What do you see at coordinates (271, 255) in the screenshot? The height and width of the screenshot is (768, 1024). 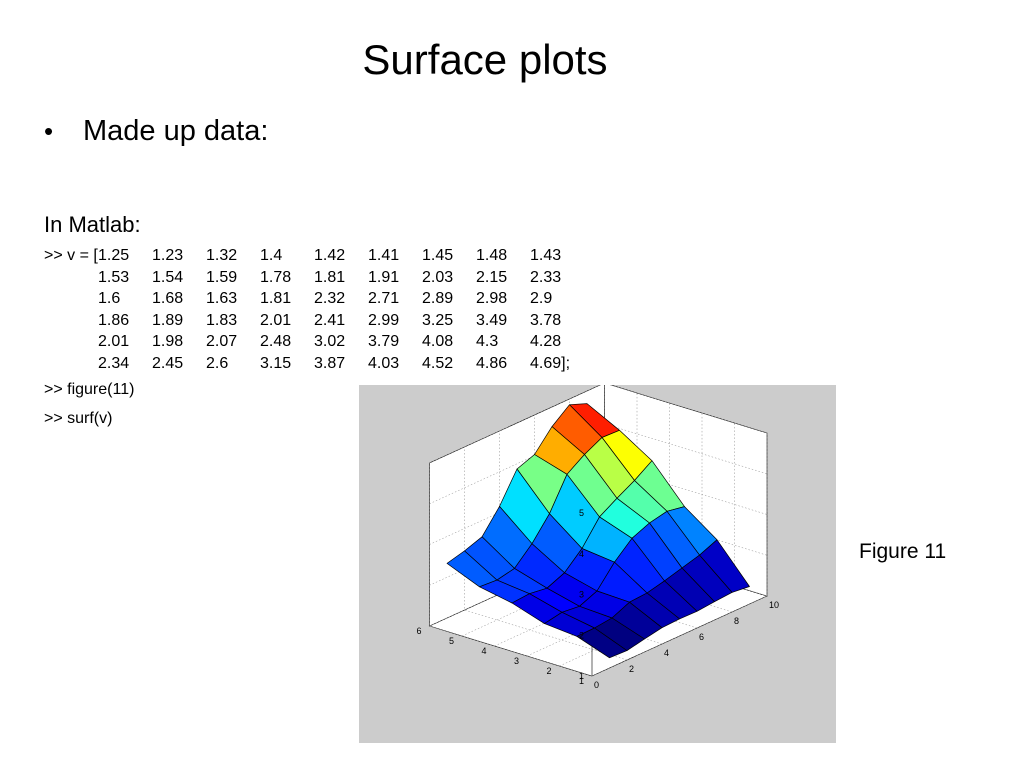 I see `matrix-cell: 1.4` at bounding box center [271, 255].